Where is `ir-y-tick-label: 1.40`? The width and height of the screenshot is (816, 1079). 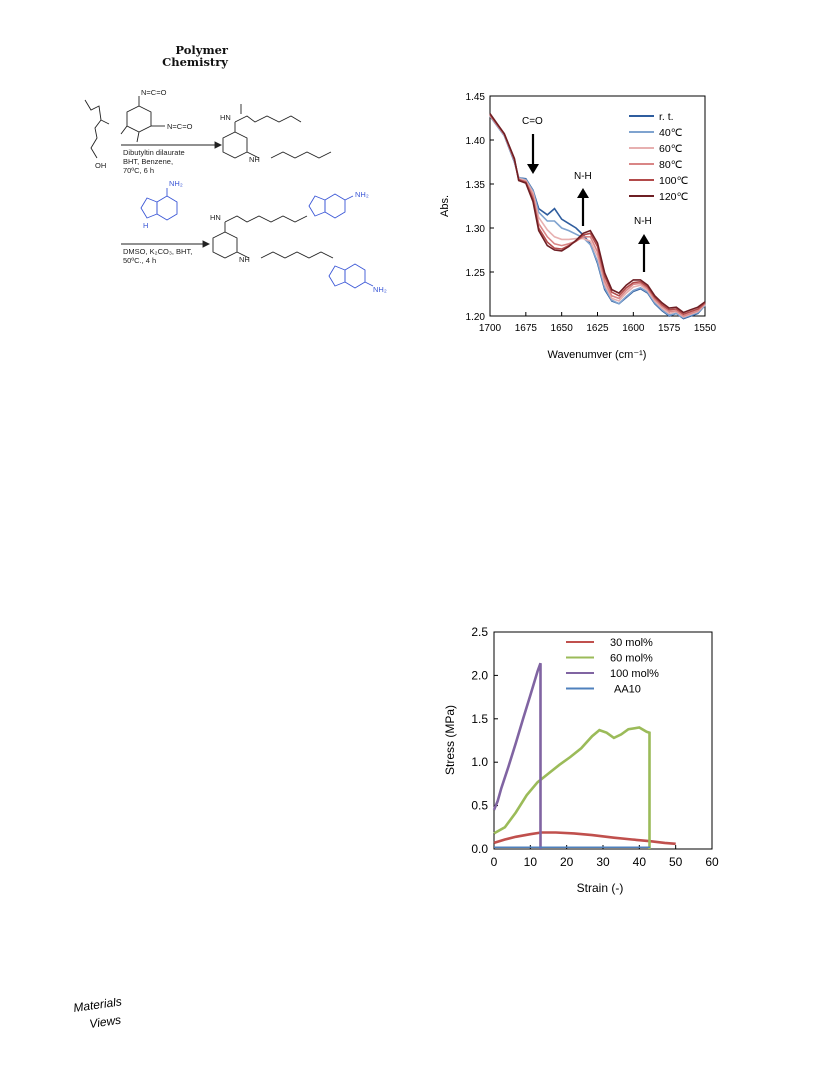
ir-y-tick-label: 1.40 is located at coordinates (476, 141).